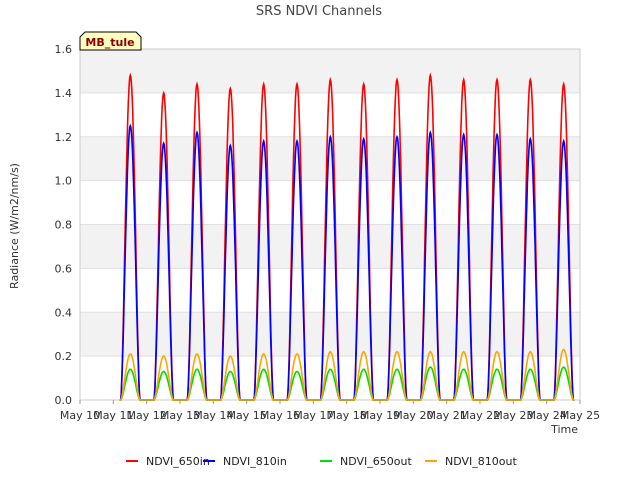 This screenshot has width=640, height=480. I want to click on legend-entry: NDVI_650out, so click(376, 461).